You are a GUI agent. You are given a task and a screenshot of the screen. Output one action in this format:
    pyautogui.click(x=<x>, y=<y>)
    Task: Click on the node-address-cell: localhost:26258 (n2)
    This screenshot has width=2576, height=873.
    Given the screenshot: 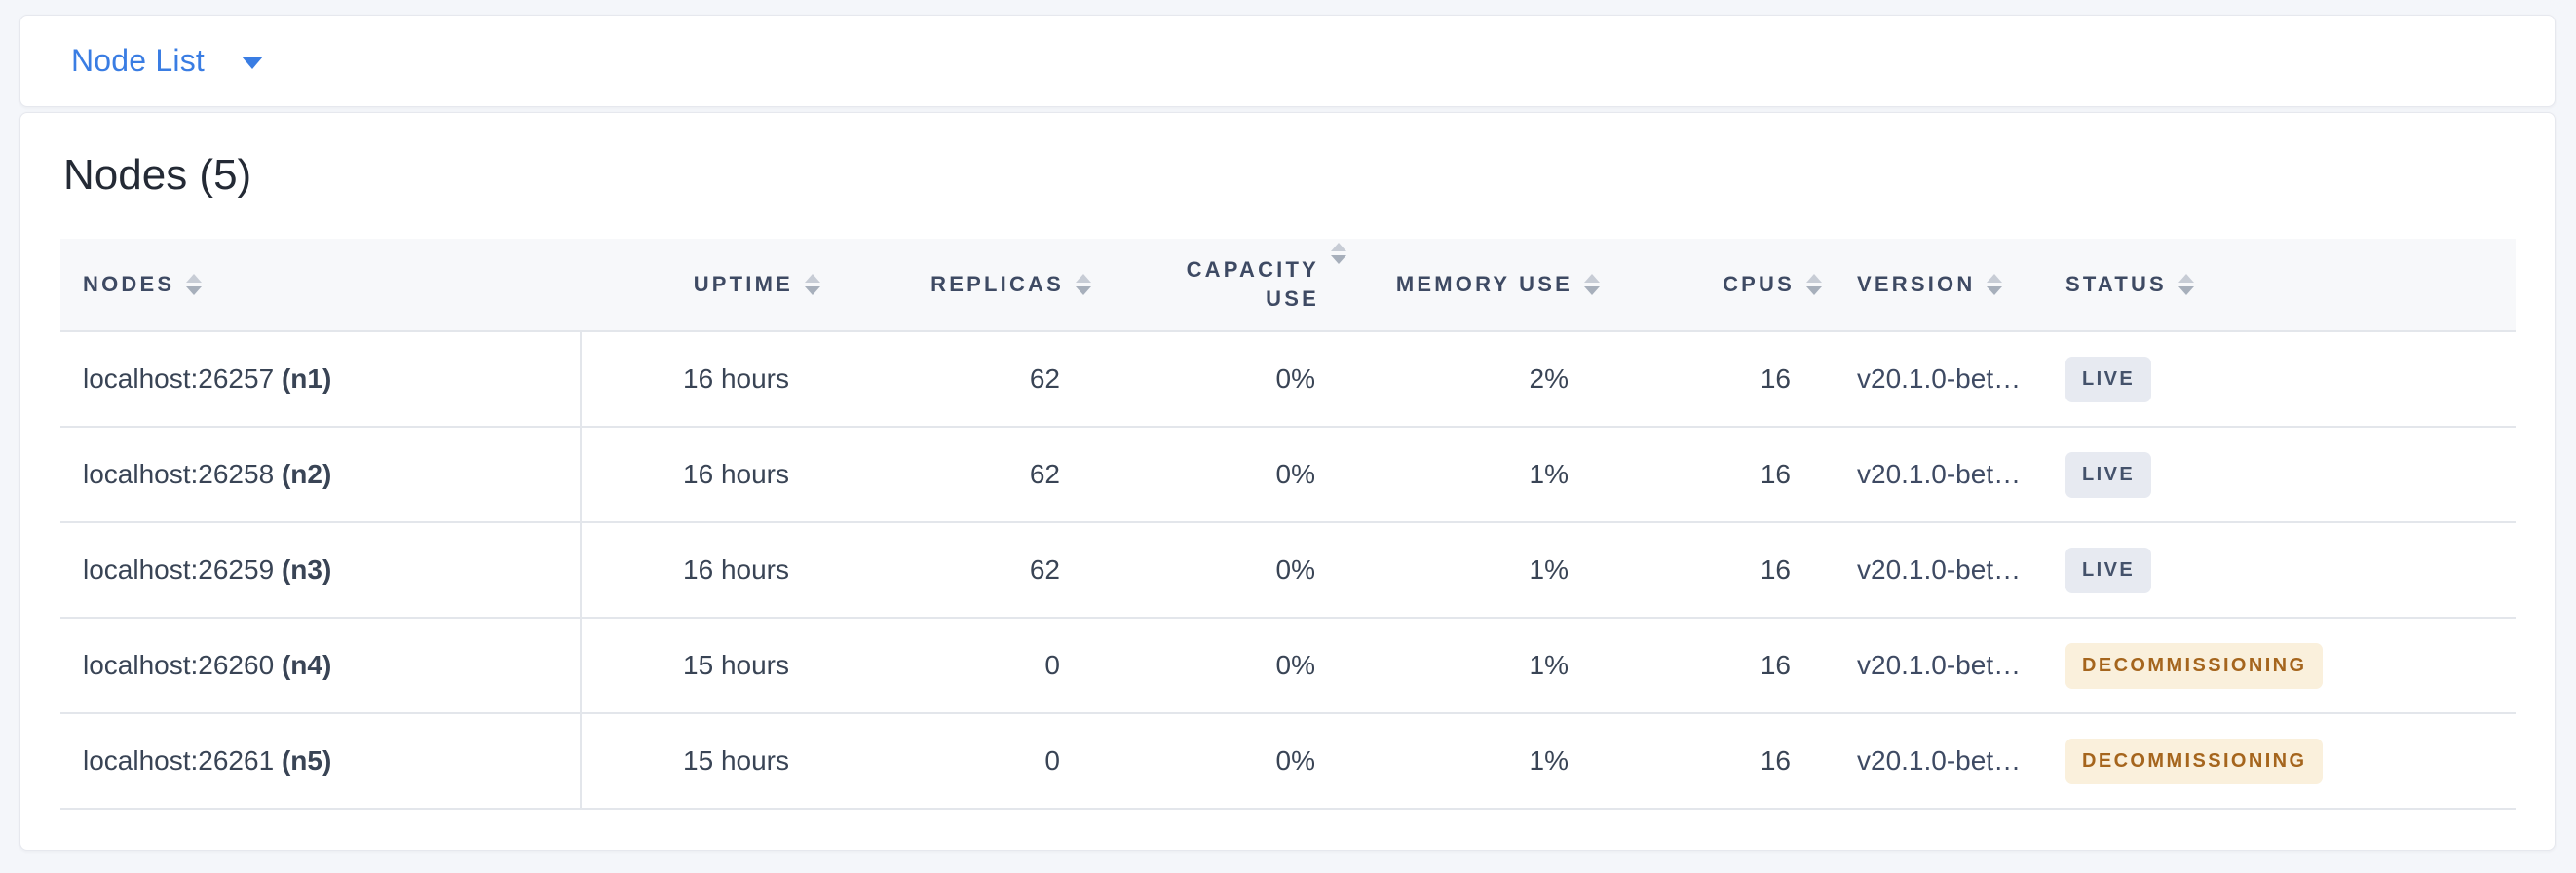 What is the action you would take?
    pyautogui.click(x=321, y=474)
    